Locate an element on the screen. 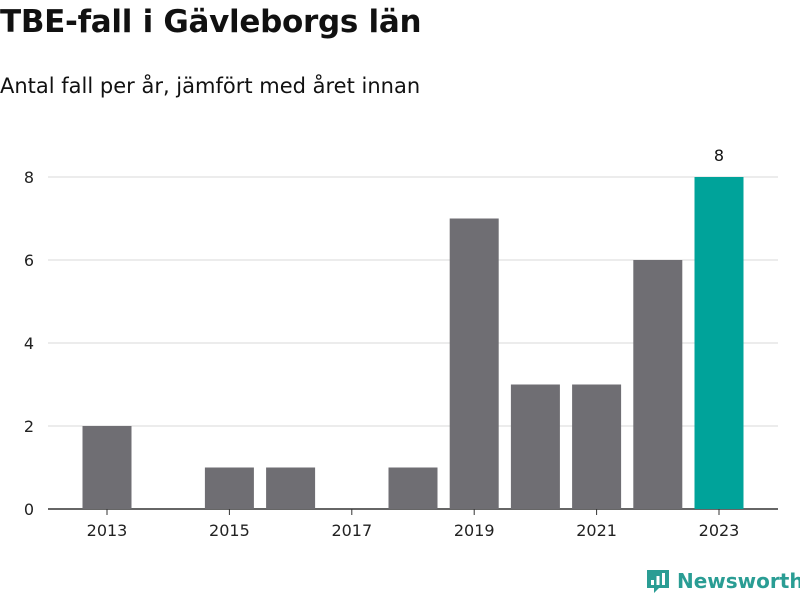 The width and height of the screenshot is (800, 600). bar-2019 is located at coordinates (474, 363).